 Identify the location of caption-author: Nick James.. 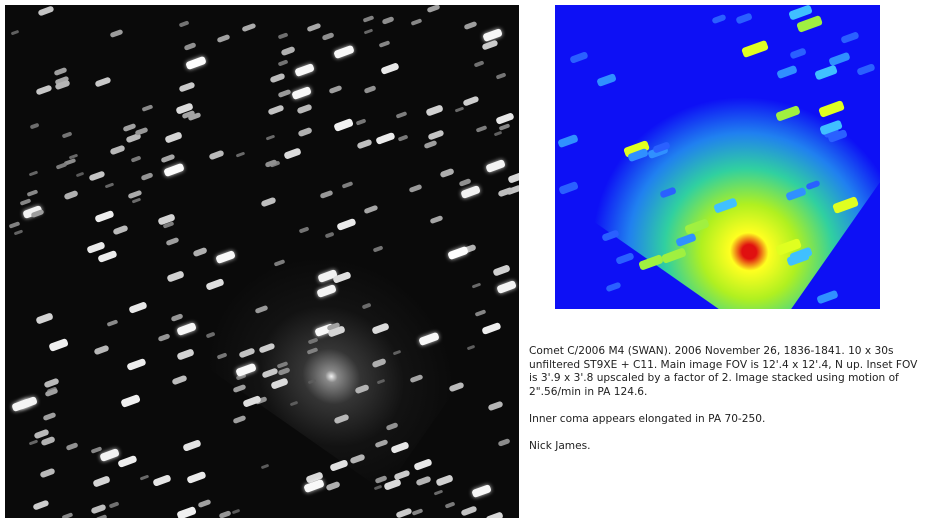
(560, 446).